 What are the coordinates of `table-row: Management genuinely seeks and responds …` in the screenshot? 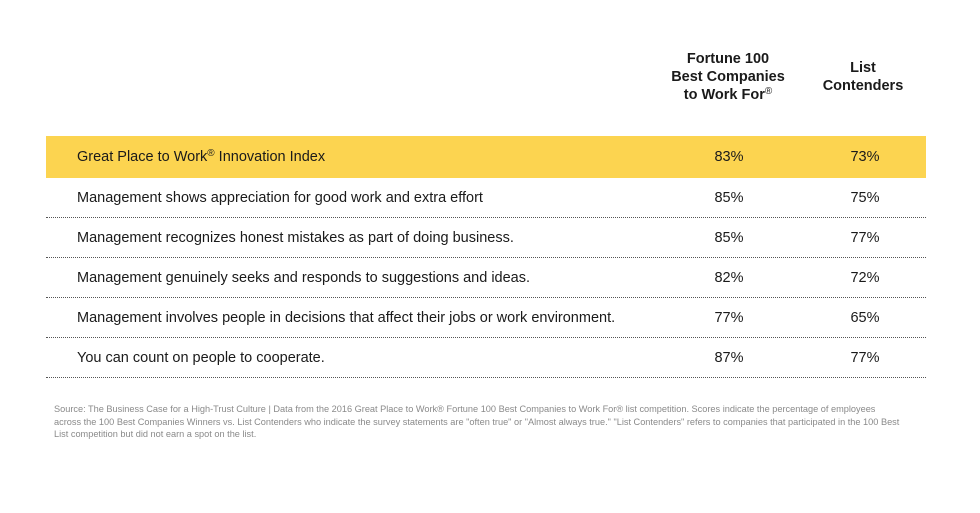 It's located at (486, 278).